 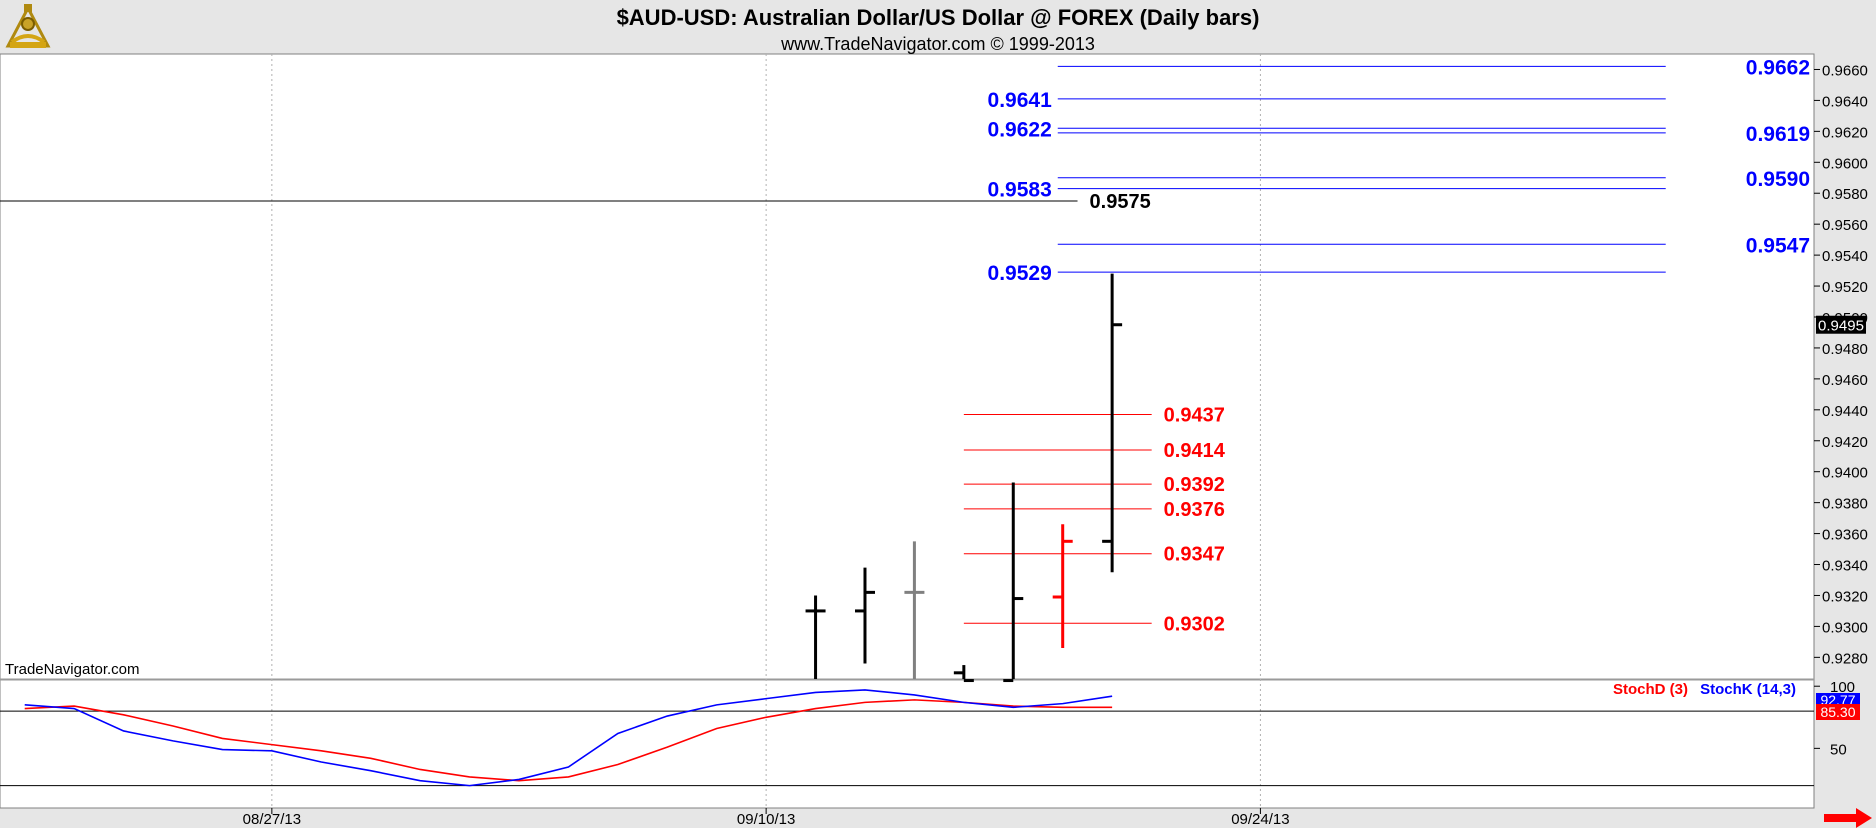 I want to click on x-tick-label: 09/10/13, so click(x=766, y=819).